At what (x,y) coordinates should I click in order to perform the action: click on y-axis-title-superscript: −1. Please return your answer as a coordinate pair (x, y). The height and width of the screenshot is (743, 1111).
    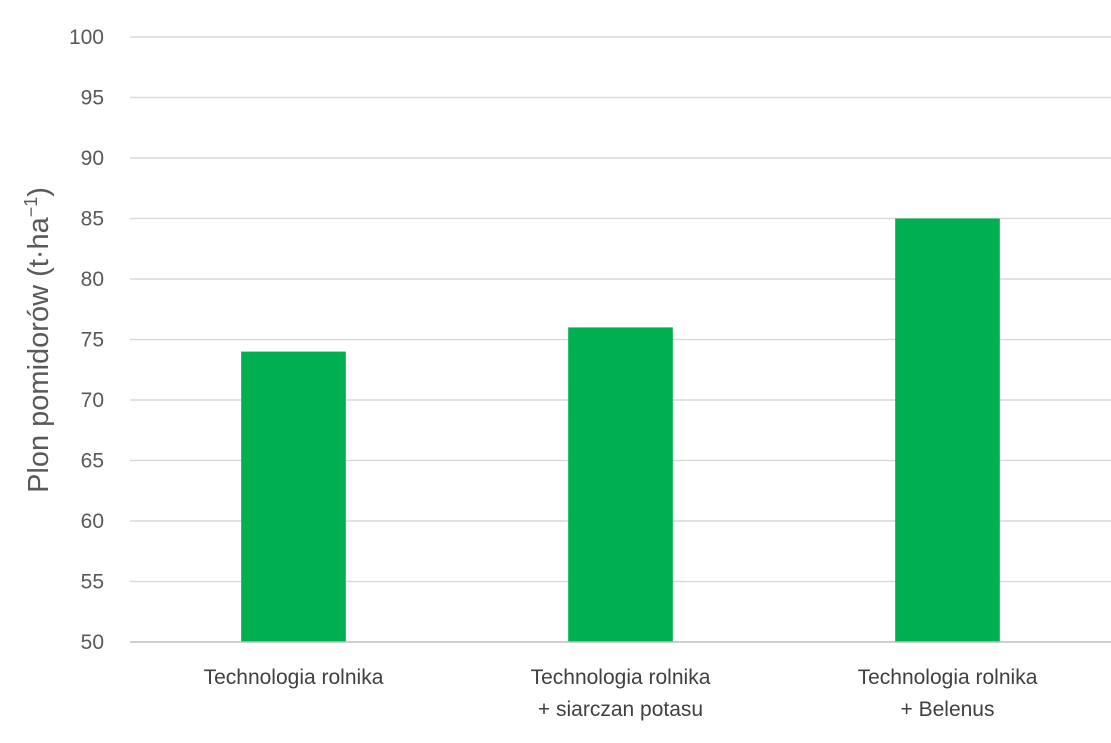
    Looking at the image, I should click on (31, 207).